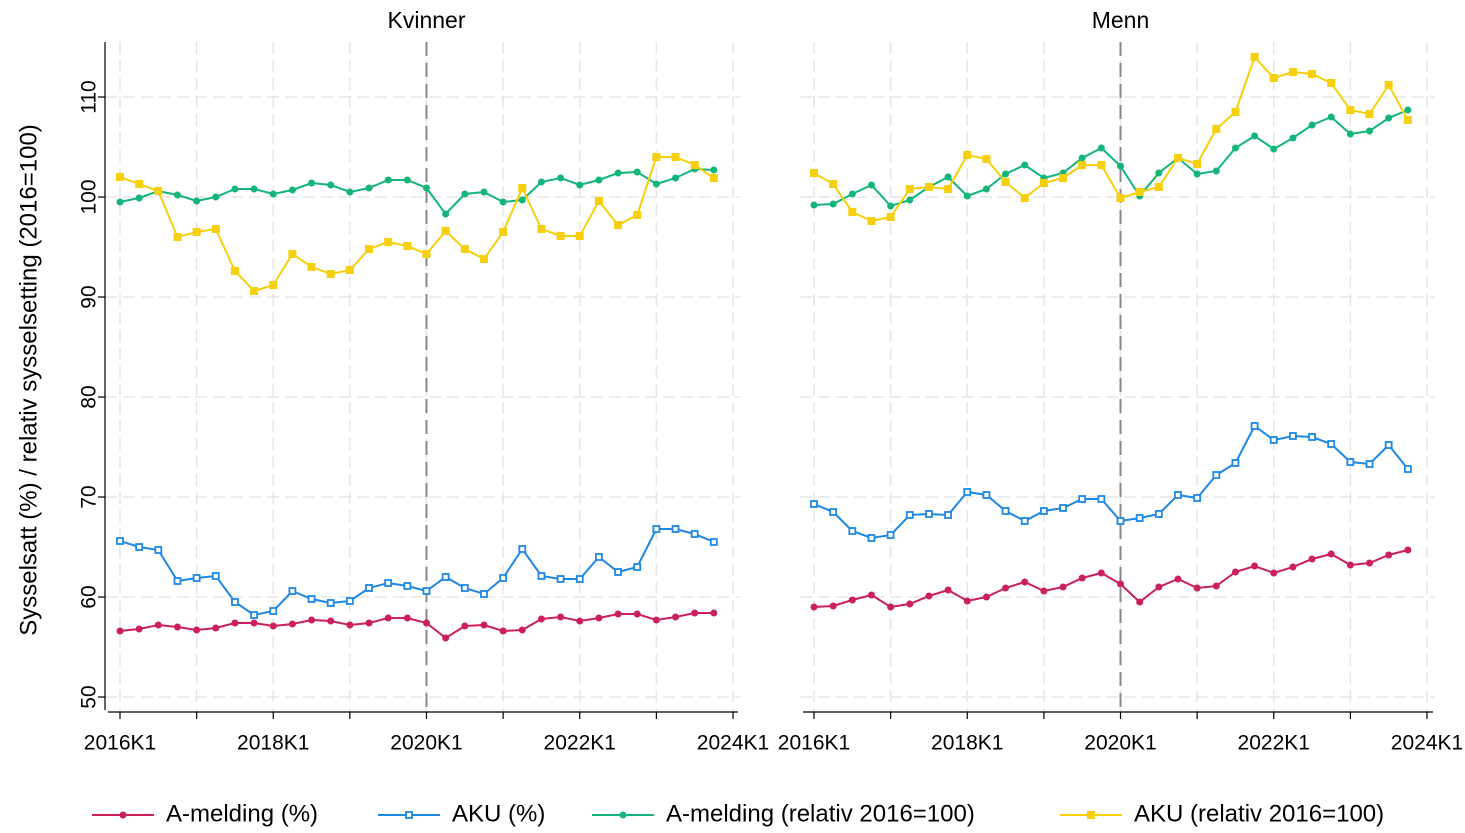 The image size is (1465, 833). I want to click on panel-title: Menn, so click(1121, 20).